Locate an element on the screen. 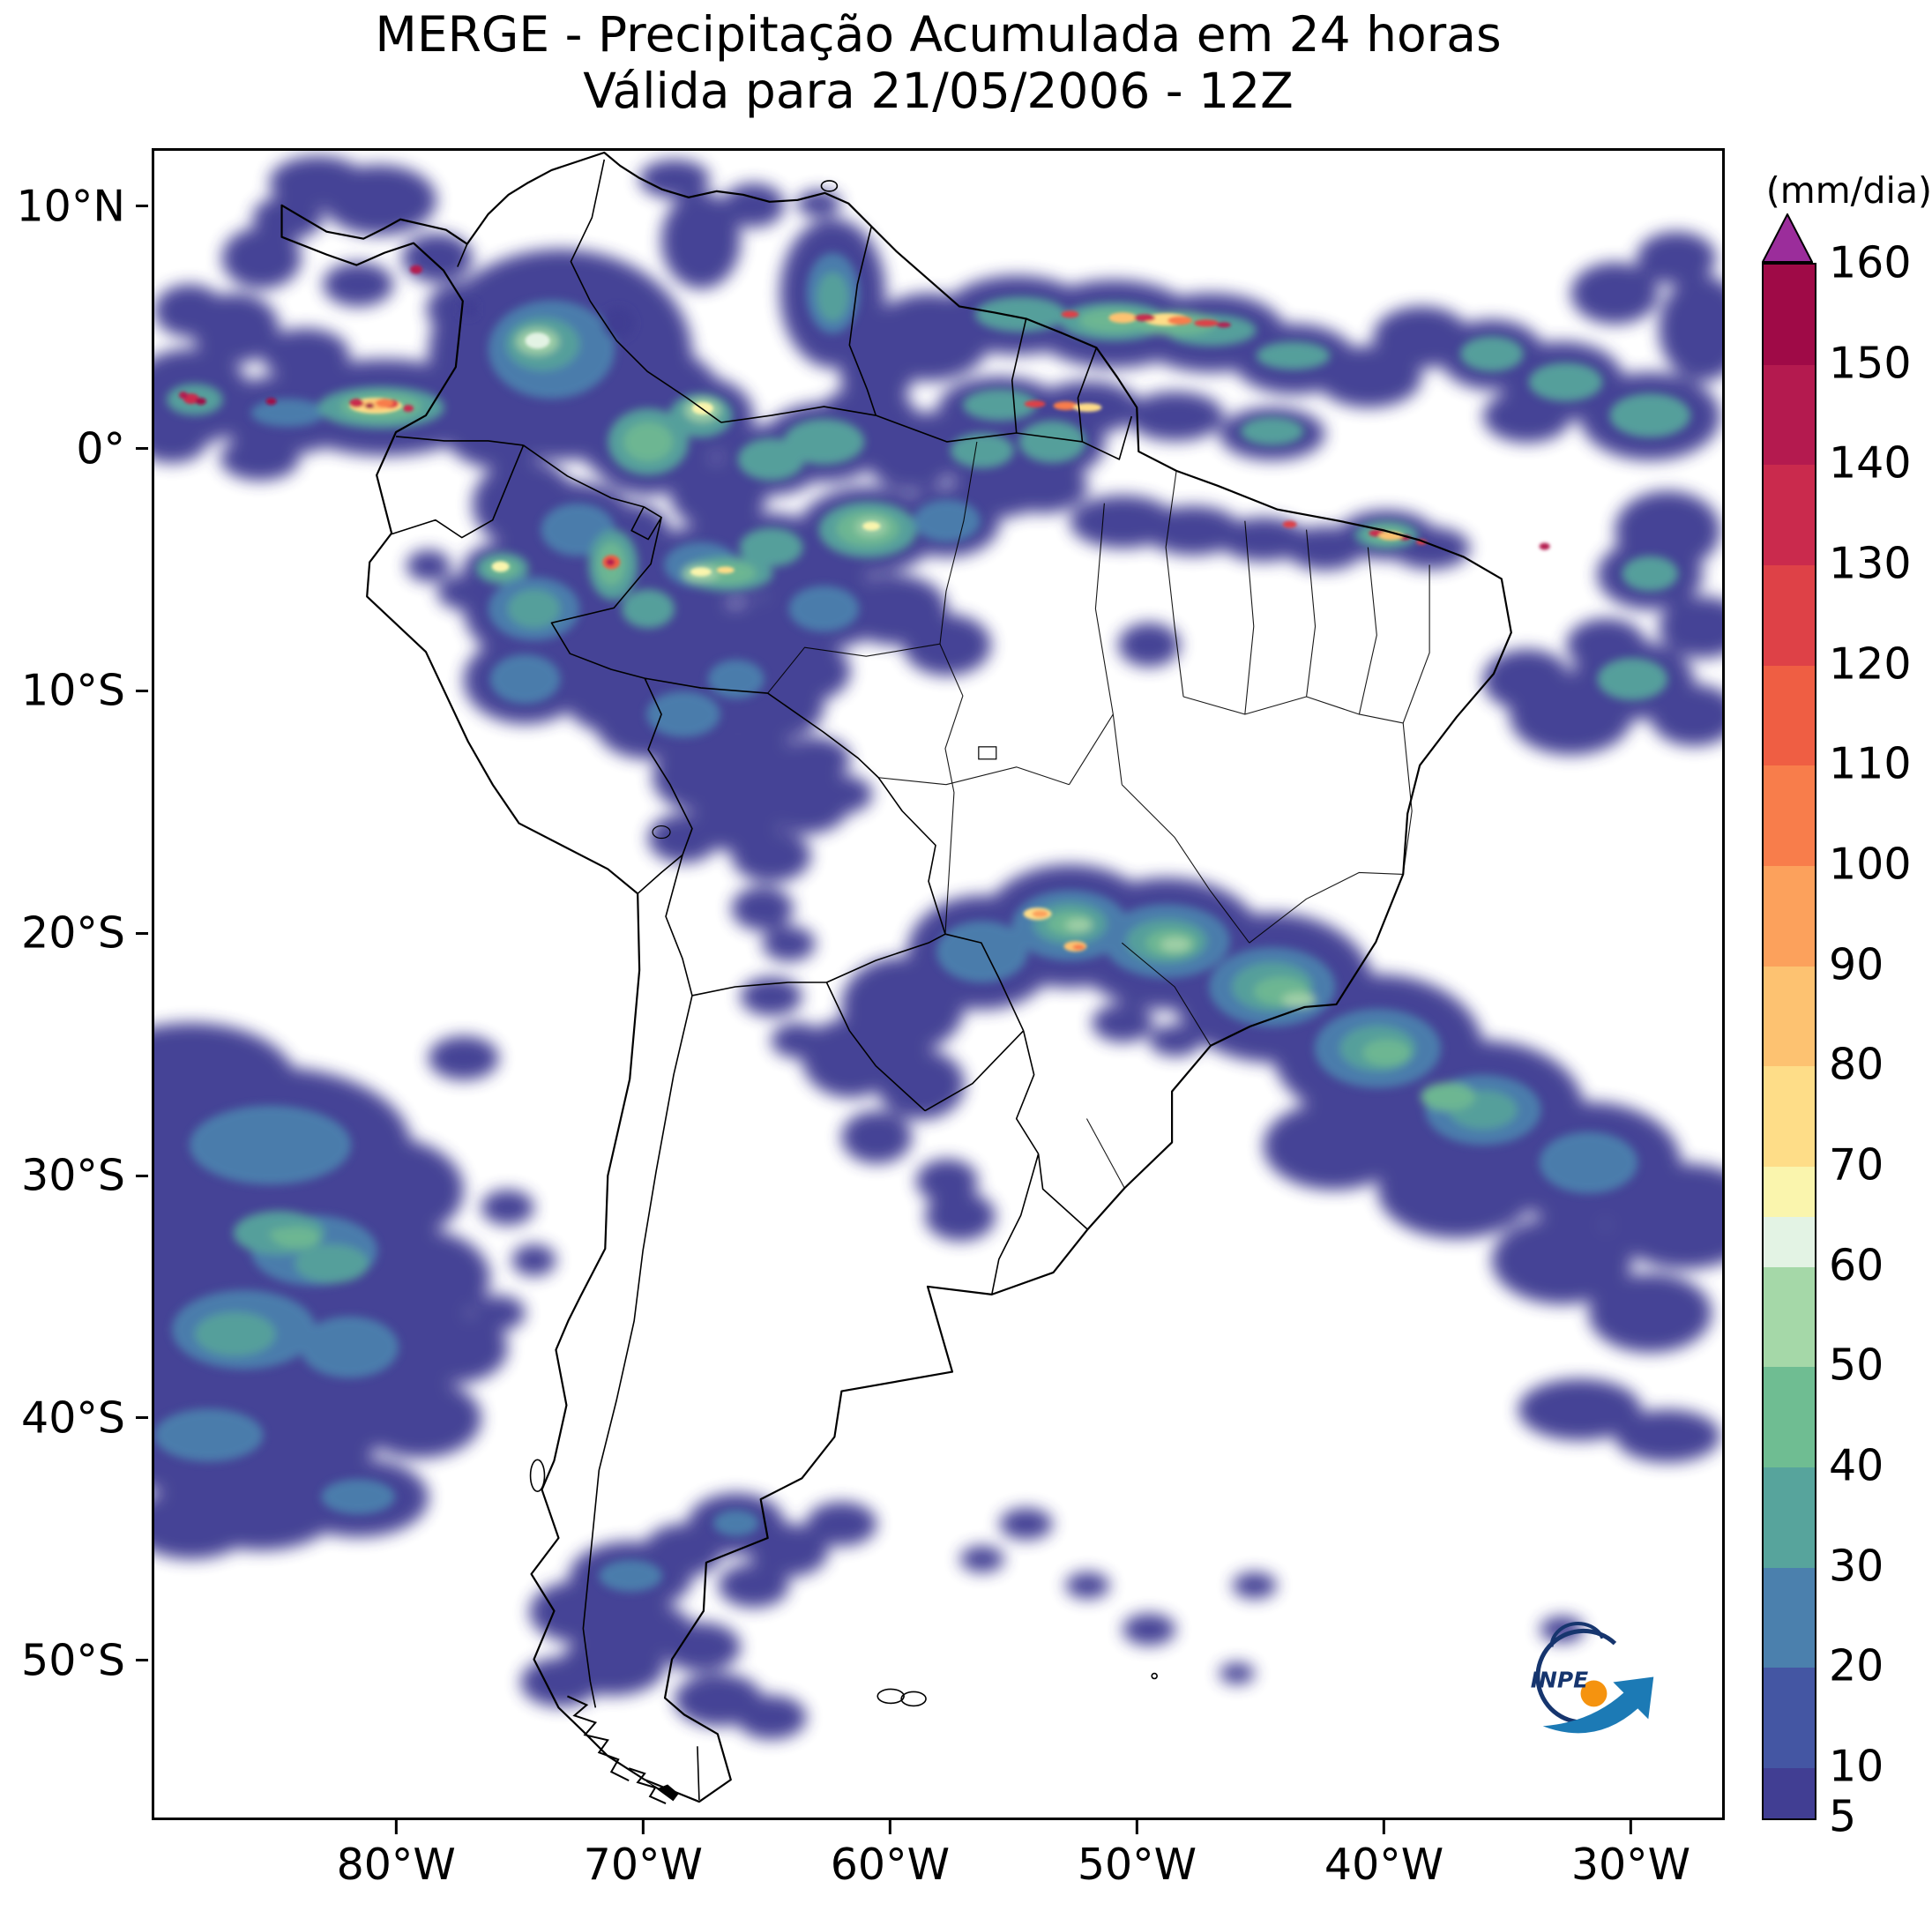  y-tick-label: 20°S is located at coordinates (73, 933).